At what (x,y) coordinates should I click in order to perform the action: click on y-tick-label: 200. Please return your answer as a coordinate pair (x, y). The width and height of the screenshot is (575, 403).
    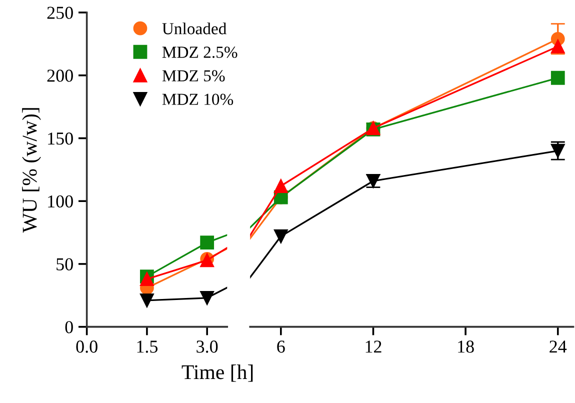
    Looking at the image, I should click on (60, 76).